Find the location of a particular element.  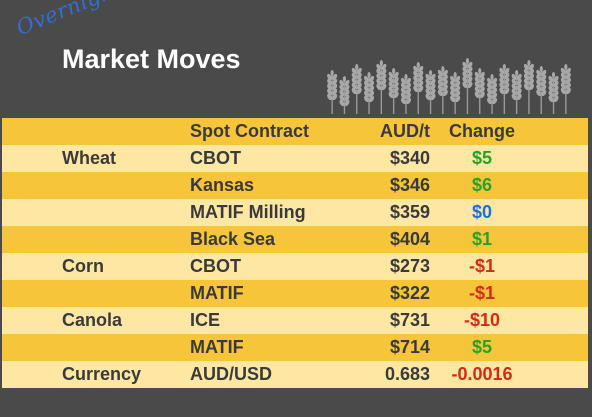

change-cell: $1 is located at coordinates (482, 239).